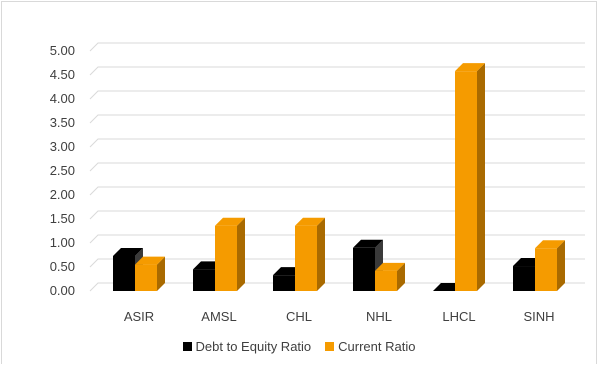 The width and height of the screenshot is (598, 365). Describe the element at coordinates (62, 194) in the screenshot. I see `y-tick-label: 2.00` at that location.